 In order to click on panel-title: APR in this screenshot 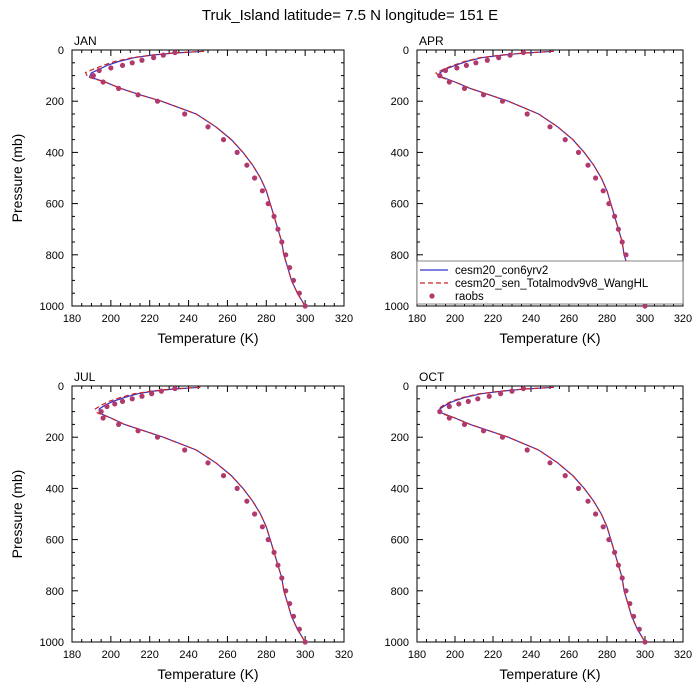, I will do `click(431, 41)`.